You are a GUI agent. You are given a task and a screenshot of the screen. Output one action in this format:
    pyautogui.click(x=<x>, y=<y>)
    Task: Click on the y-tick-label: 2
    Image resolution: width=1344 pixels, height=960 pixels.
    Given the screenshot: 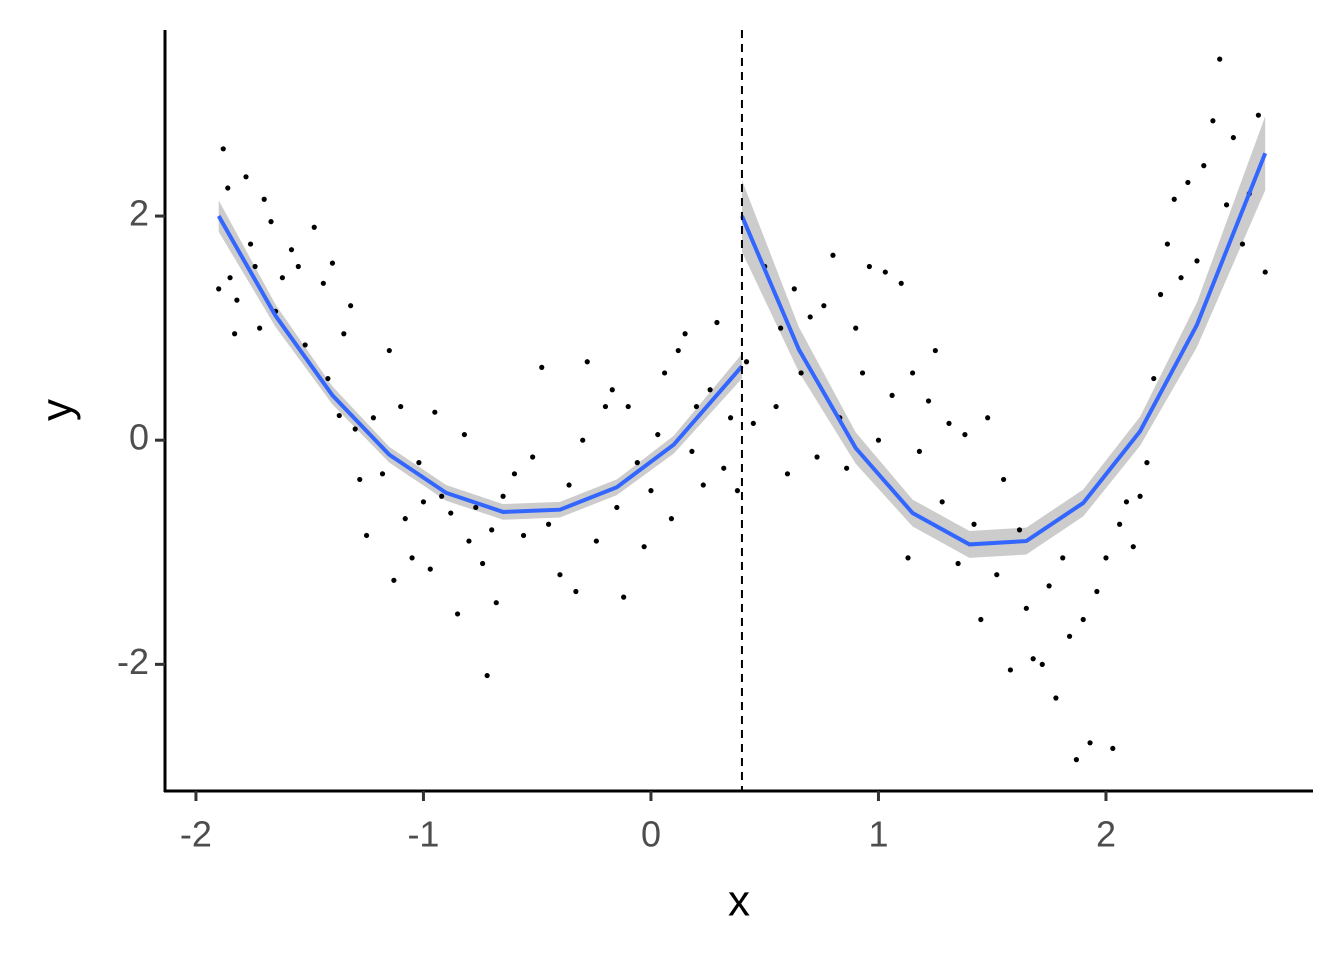 What is the action you would take?
    pyautogui.click(x=139, y=213)
    